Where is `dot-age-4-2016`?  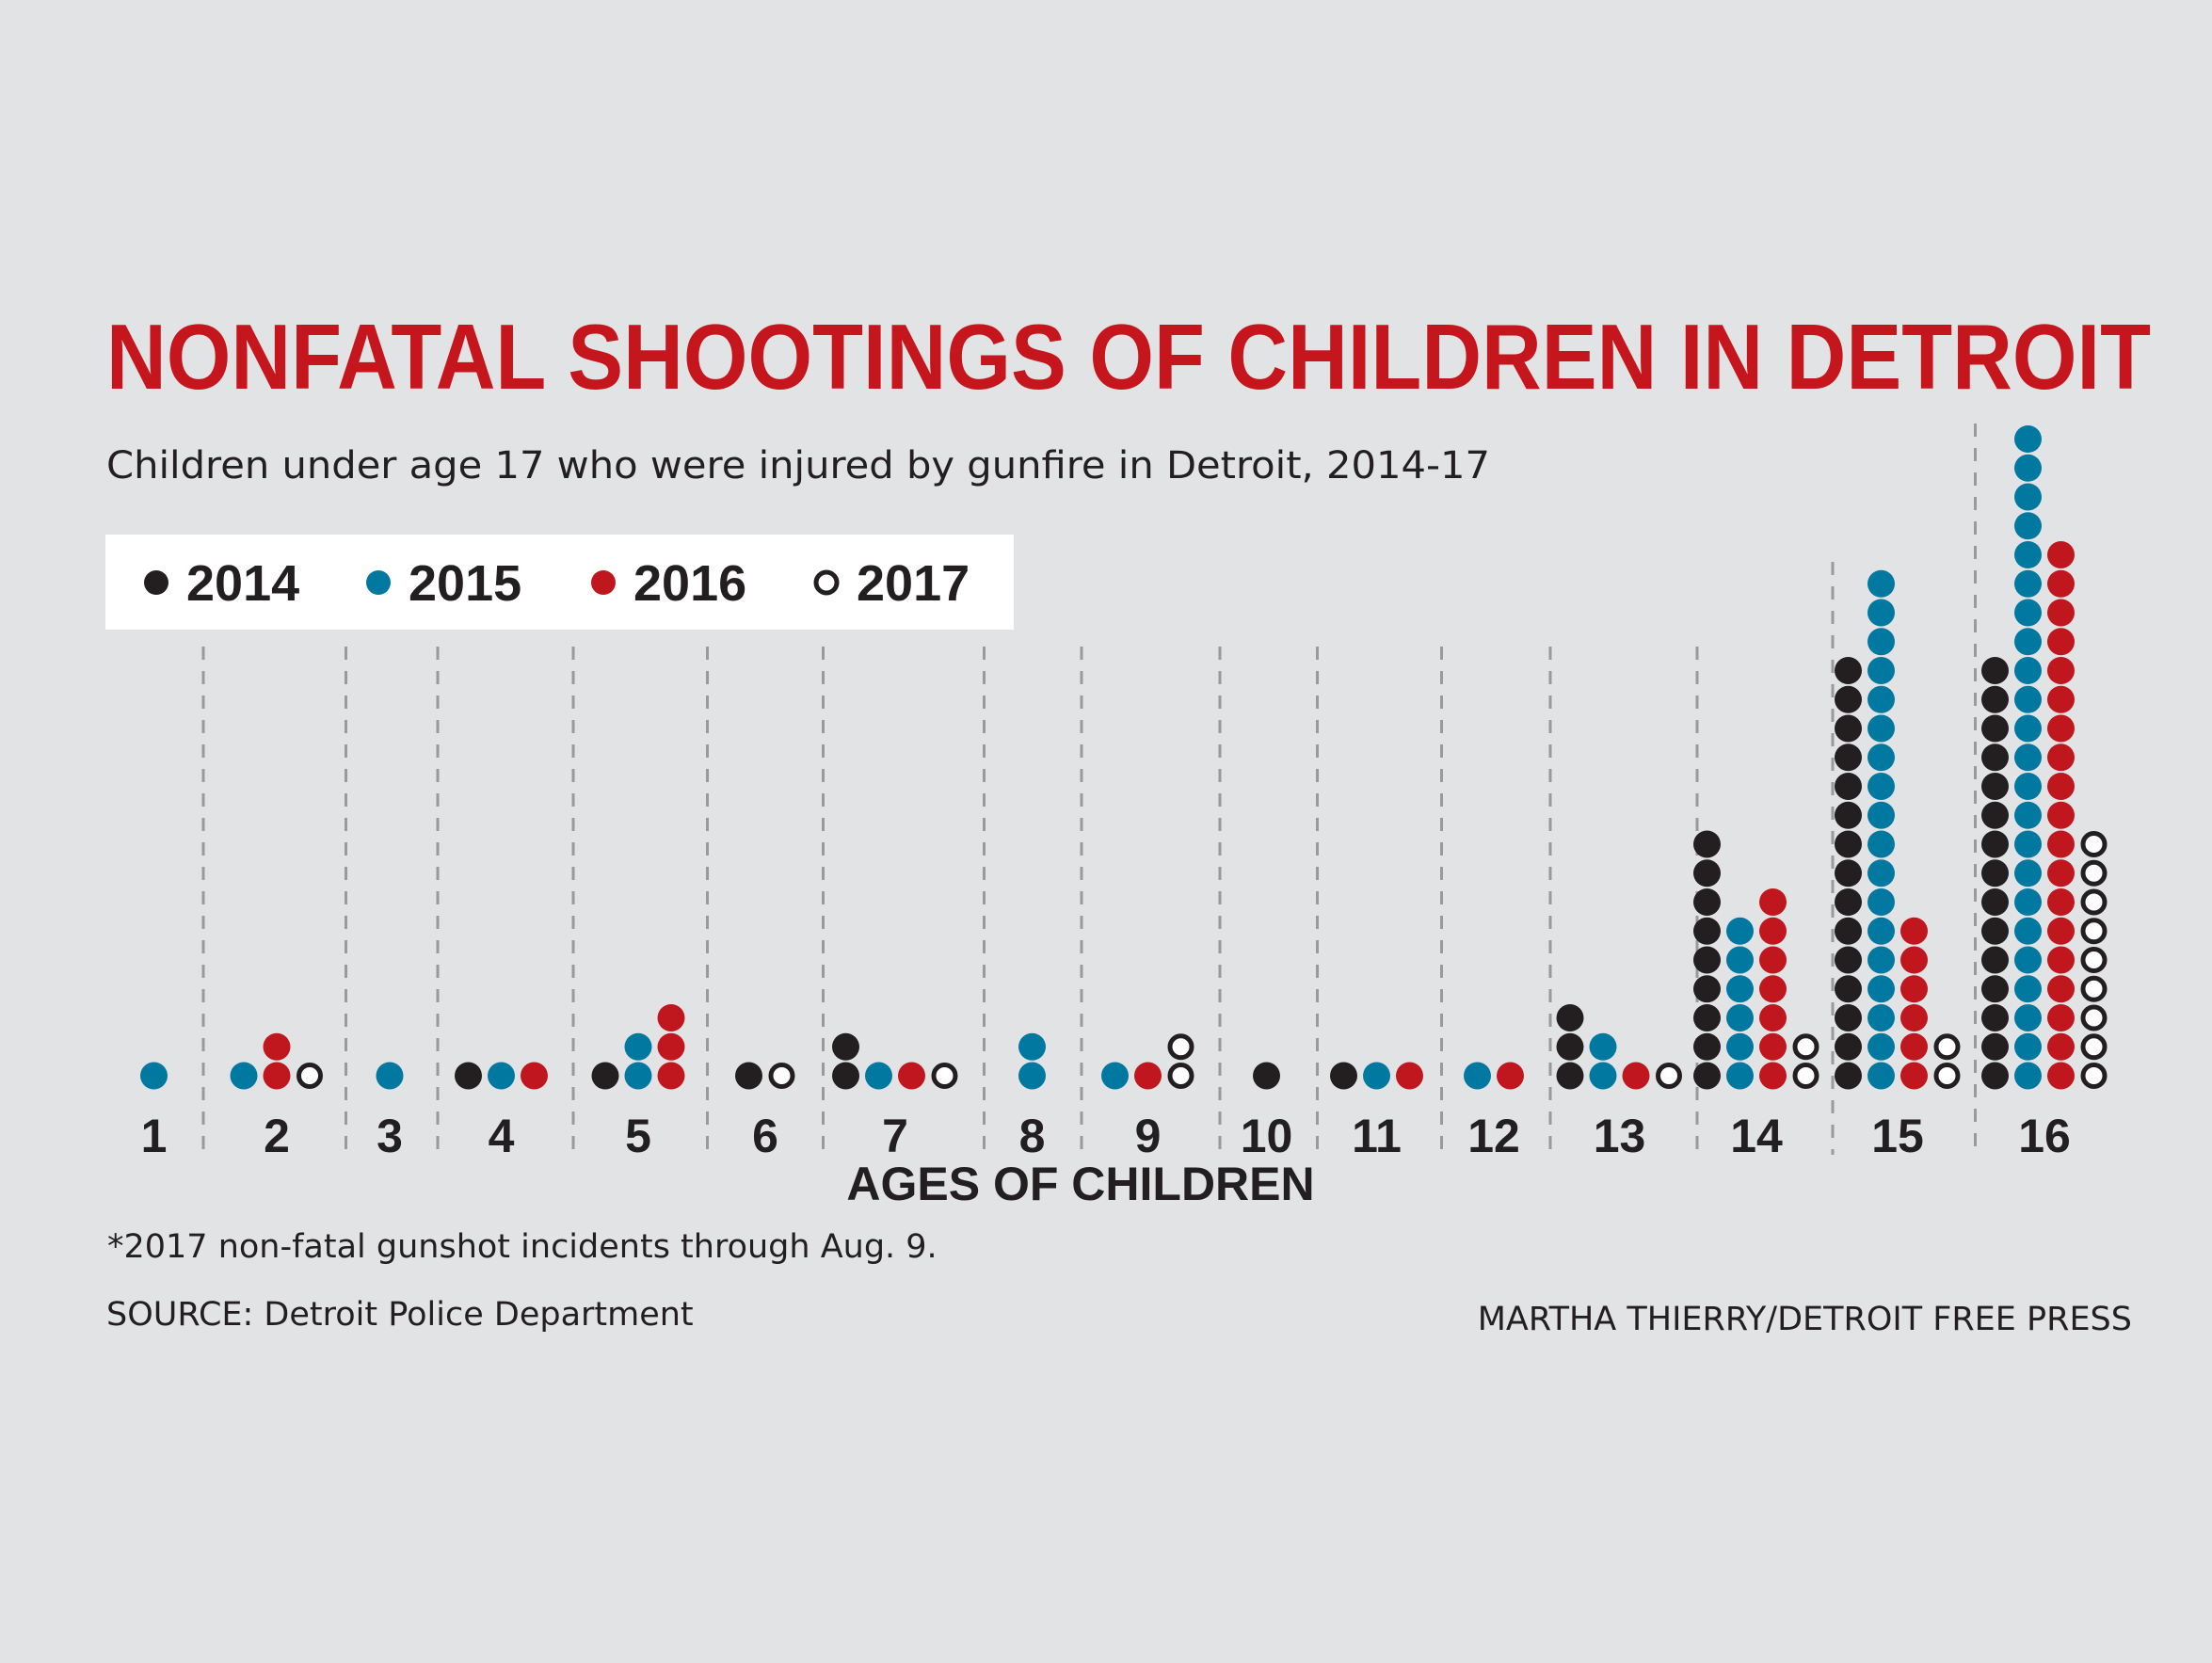
dot-age-4-2016 is located at coordinates (534, 1076).